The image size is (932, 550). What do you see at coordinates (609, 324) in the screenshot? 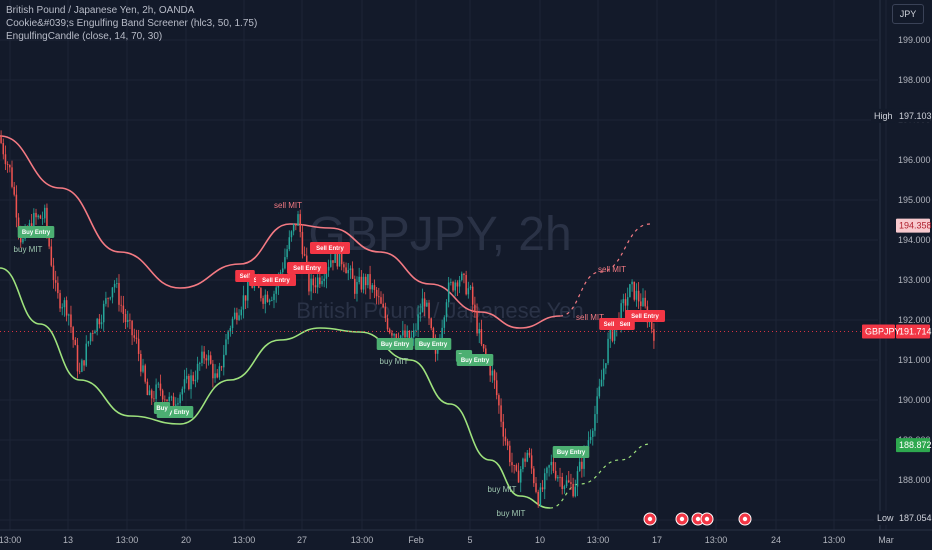
I see `tag-box` at bounding box center [609, 324].